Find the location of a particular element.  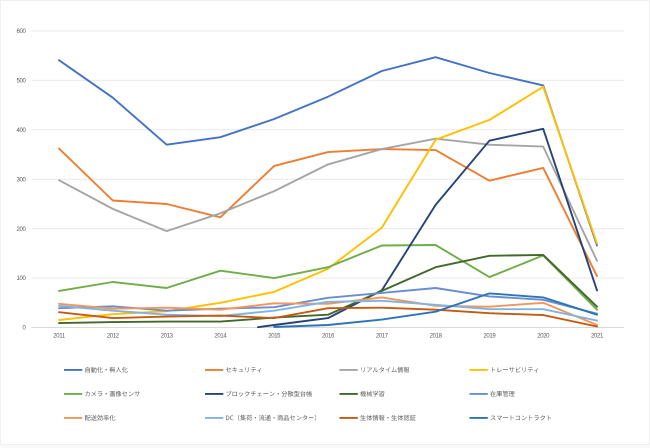

svg-text: 200 is located at coordinates (22, 230).